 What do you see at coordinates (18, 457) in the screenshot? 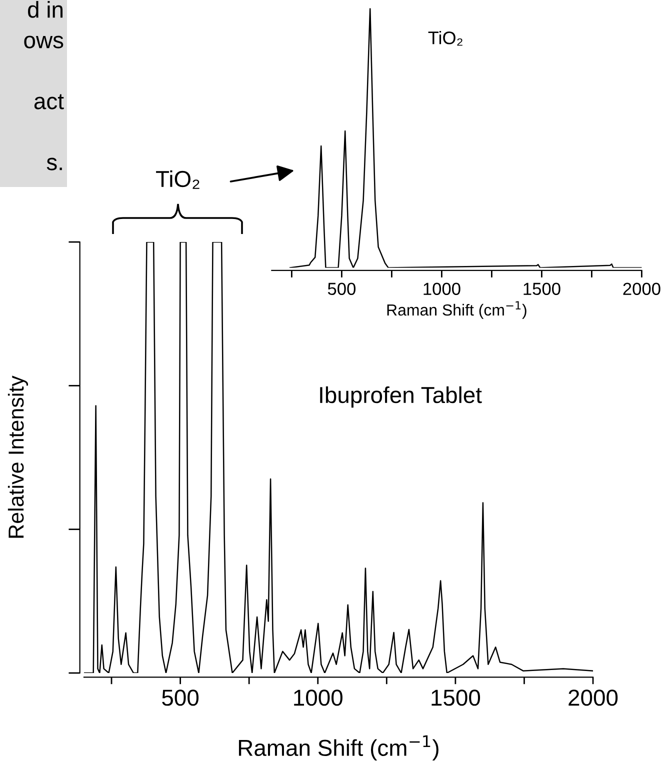
I see `y-axis-title: Relative Intensity` at bounding box center [18, 457].